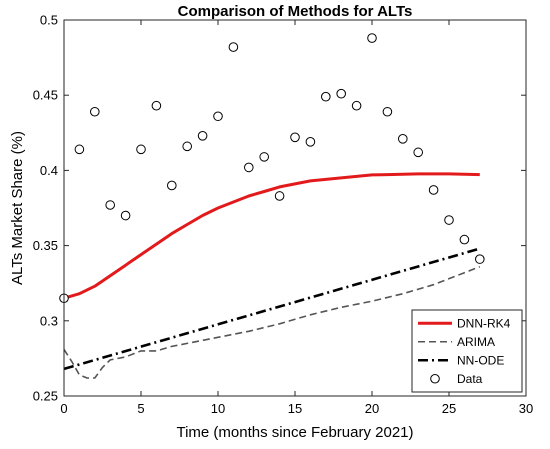 Image resolution: width=550 pixels, height=449 pixels. I want to click on chart-title: Comparison of Methods for ALTs, so click(295, 11).